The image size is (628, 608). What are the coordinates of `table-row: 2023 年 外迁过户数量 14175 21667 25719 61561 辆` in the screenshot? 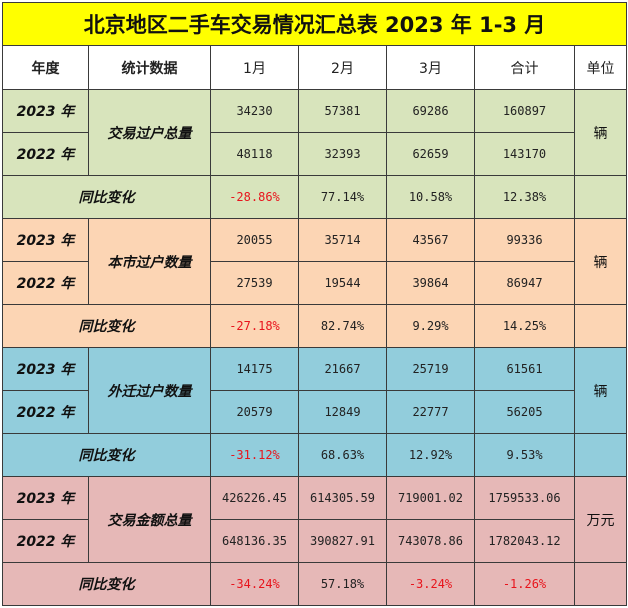 It's located at (315, 390).